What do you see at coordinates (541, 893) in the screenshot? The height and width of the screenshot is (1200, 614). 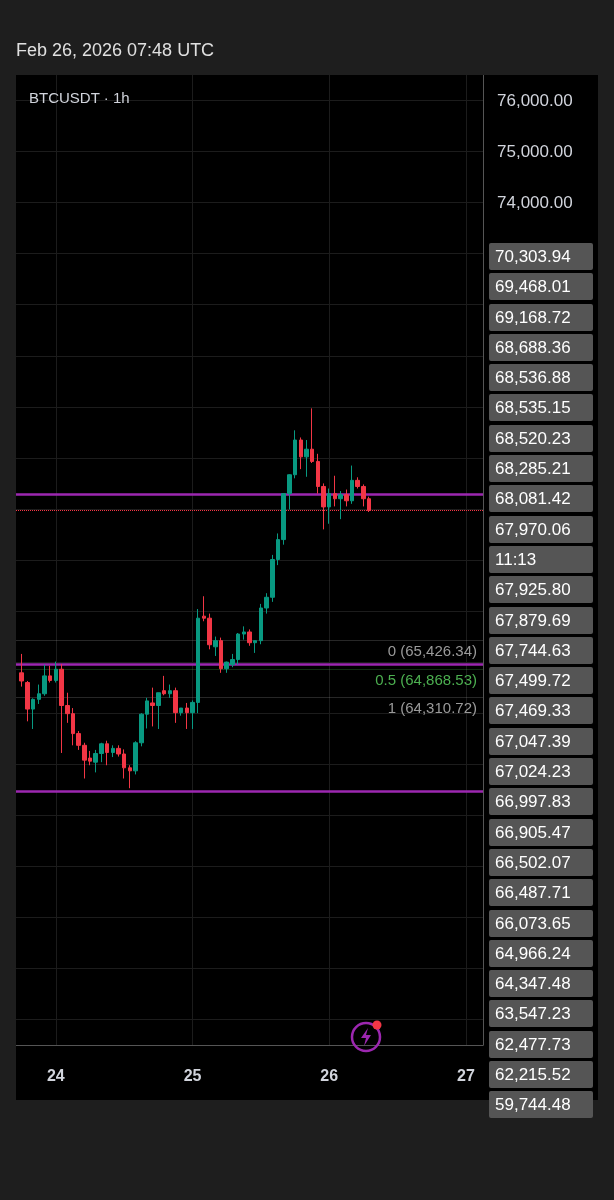 I see `text: 66,487.71` at bounding box center [541, 893].